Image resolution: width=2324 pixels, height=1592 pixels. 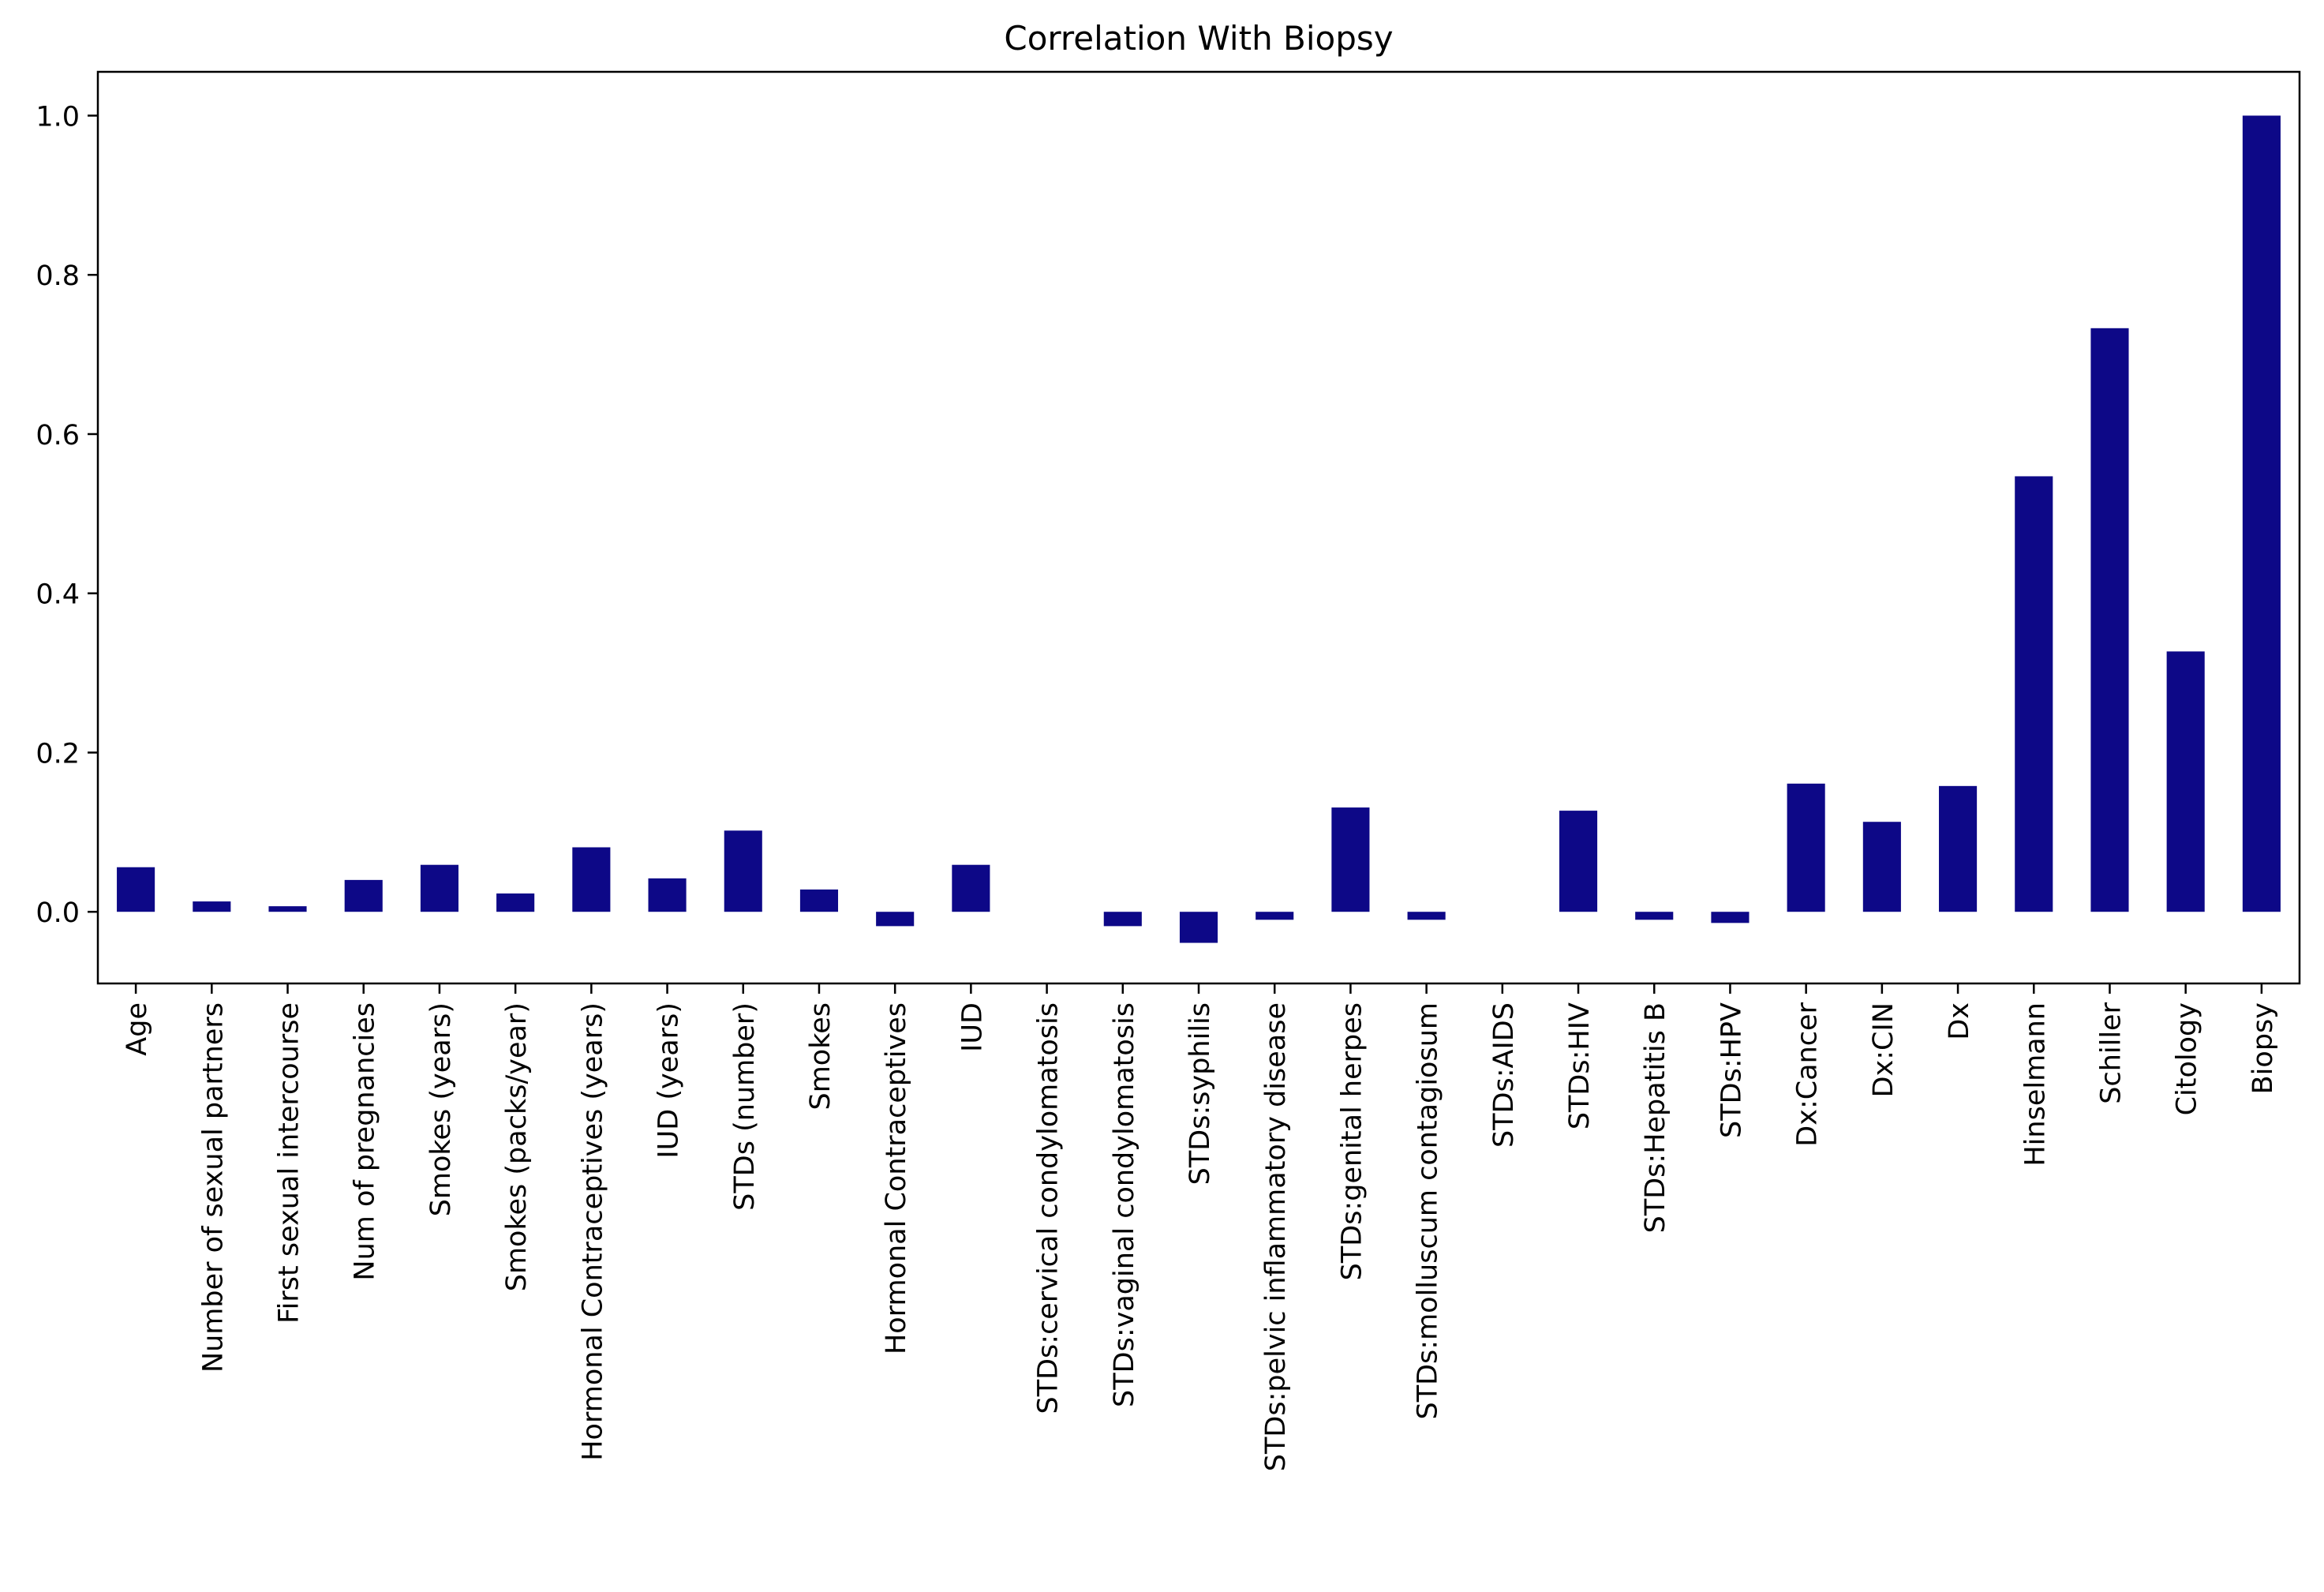 I want to click on chart-title: Correlation With Biopsy, so click(x=1198, y=38).